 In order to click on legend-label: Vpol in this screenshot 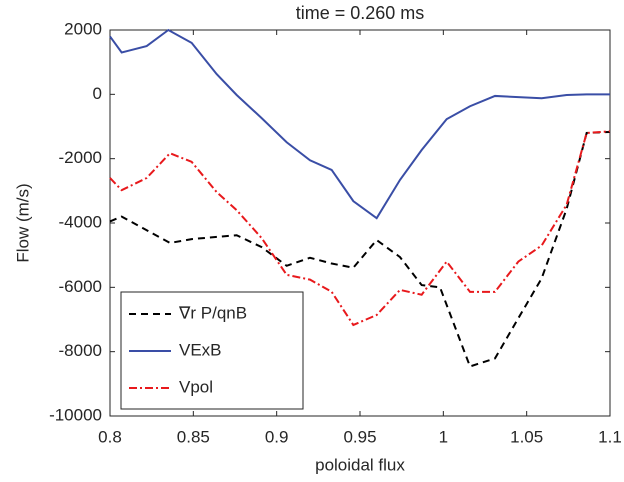, I will do `click(196, 386)`.